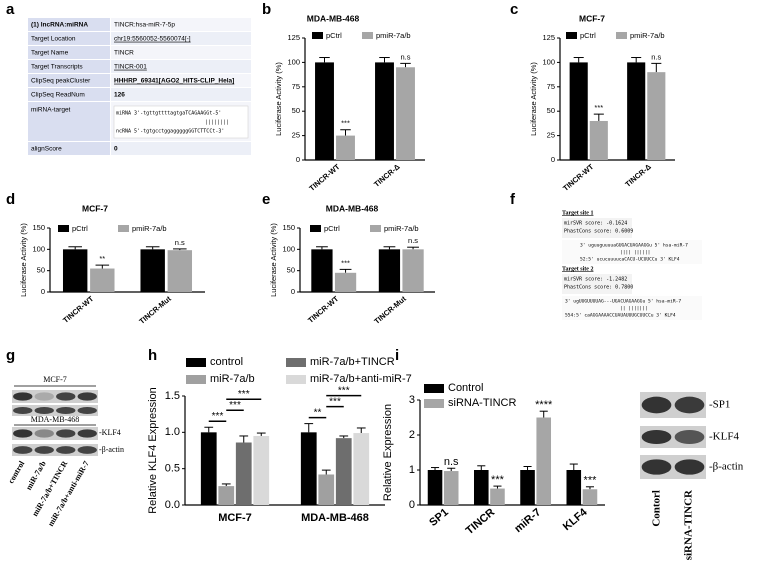  I want to click on table-label: ClipSeq peakCluster, so click(61, 81).